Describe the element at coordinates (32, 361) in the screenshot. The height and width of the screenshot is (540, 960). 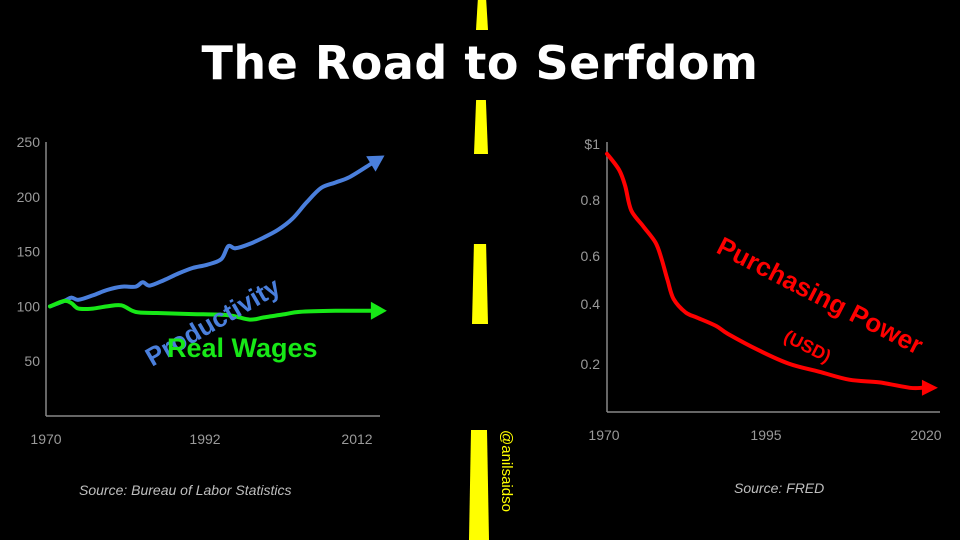
I see `y-tick-label: 50` at that location.